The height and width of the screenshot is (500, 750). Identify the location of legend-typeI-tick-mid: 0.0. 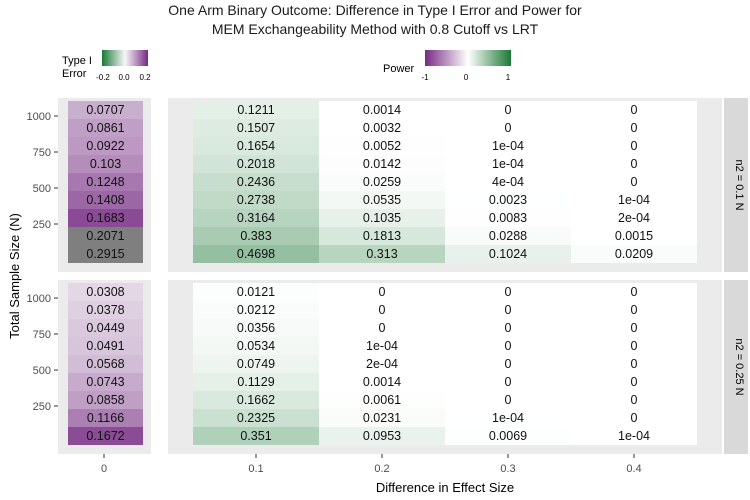
(124, 77).